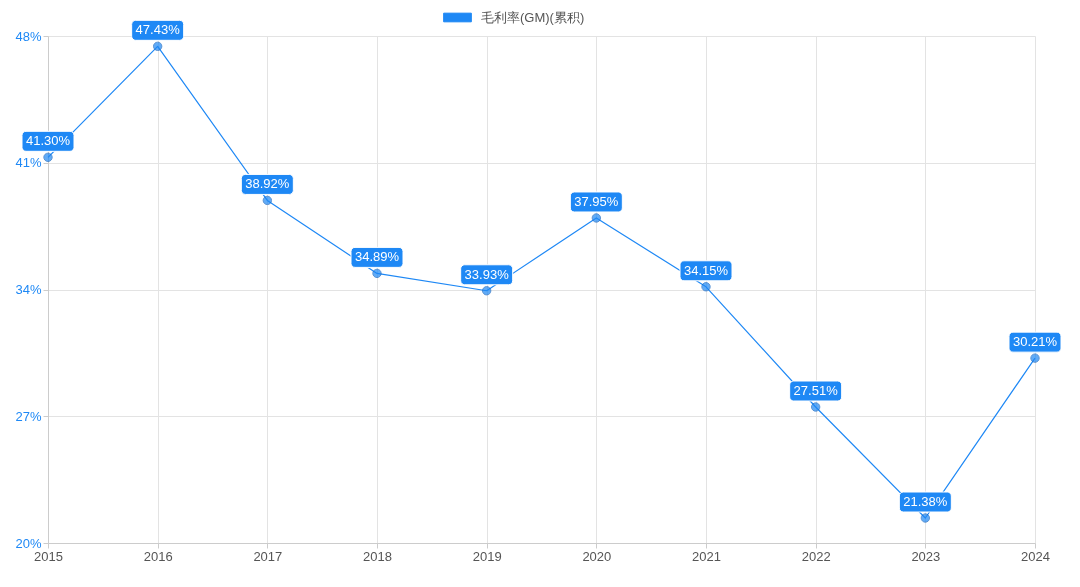 The image size is (1080, 587). Describe the element at coordinates (596, 201) in the screenshot. I see `data-label: 37.95%` at that location.